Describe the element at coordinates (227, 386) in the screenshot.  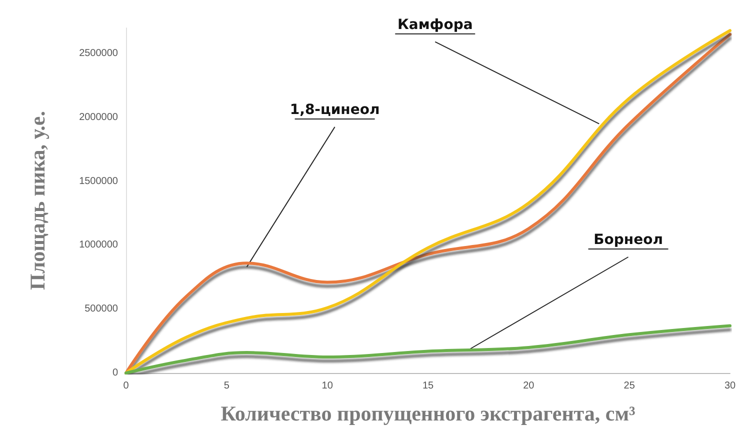
I see `x-tick-label: 5` at that location.